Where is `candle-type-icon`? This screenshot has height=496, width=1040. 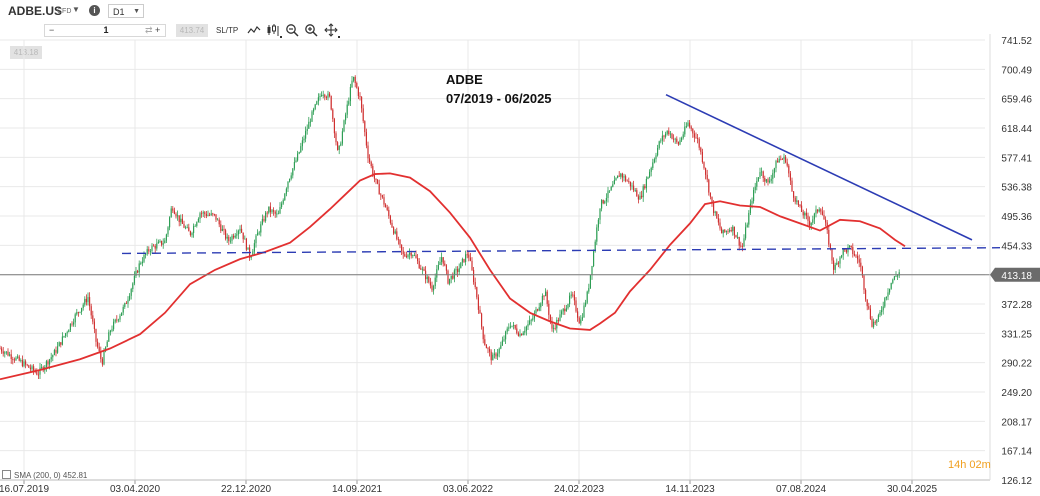
candle-type-icon is located at coordinates (274, 30).